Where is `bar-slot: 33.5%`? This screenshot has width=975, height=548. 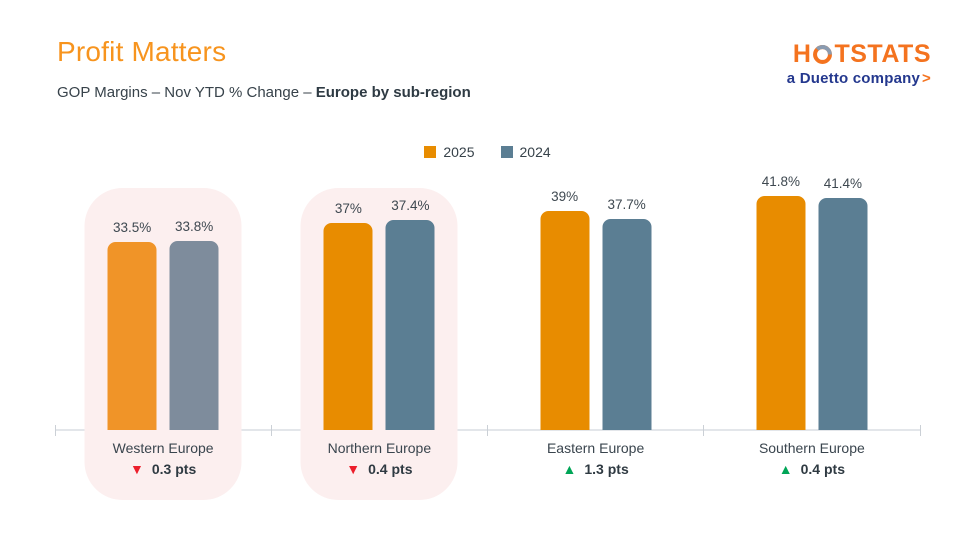
bar-slot: 33.5% is located at coordinates (132, 325).